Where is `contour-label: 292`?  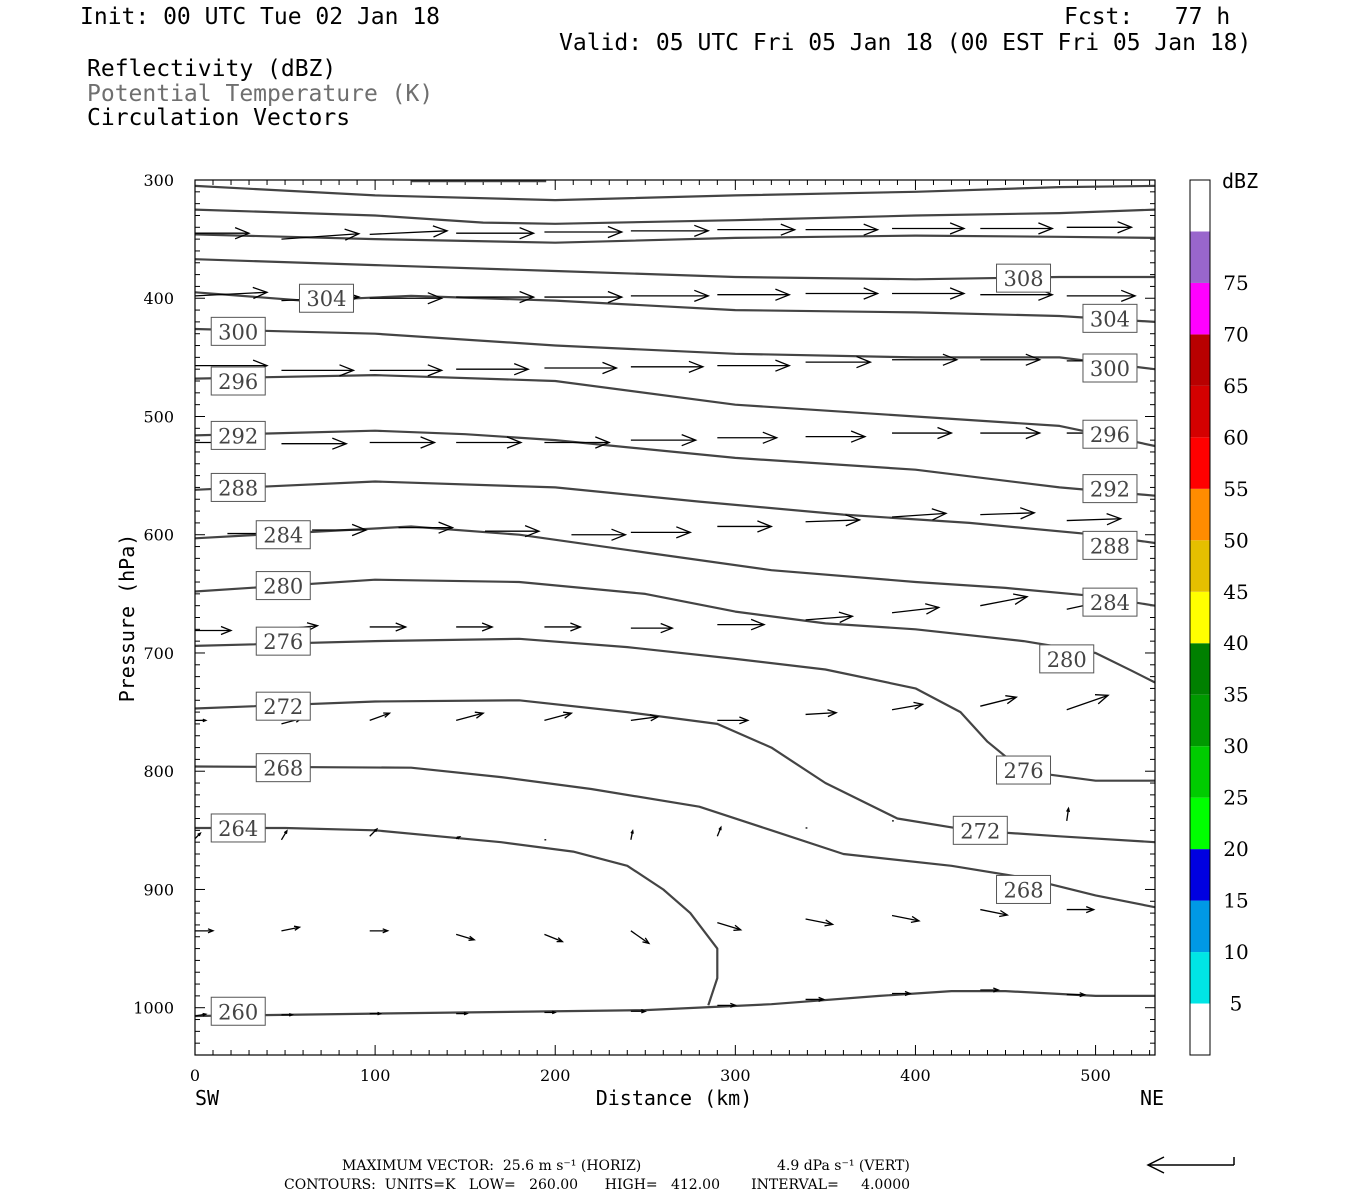 contour-label: 292 is located at coordinates (1110, 489).